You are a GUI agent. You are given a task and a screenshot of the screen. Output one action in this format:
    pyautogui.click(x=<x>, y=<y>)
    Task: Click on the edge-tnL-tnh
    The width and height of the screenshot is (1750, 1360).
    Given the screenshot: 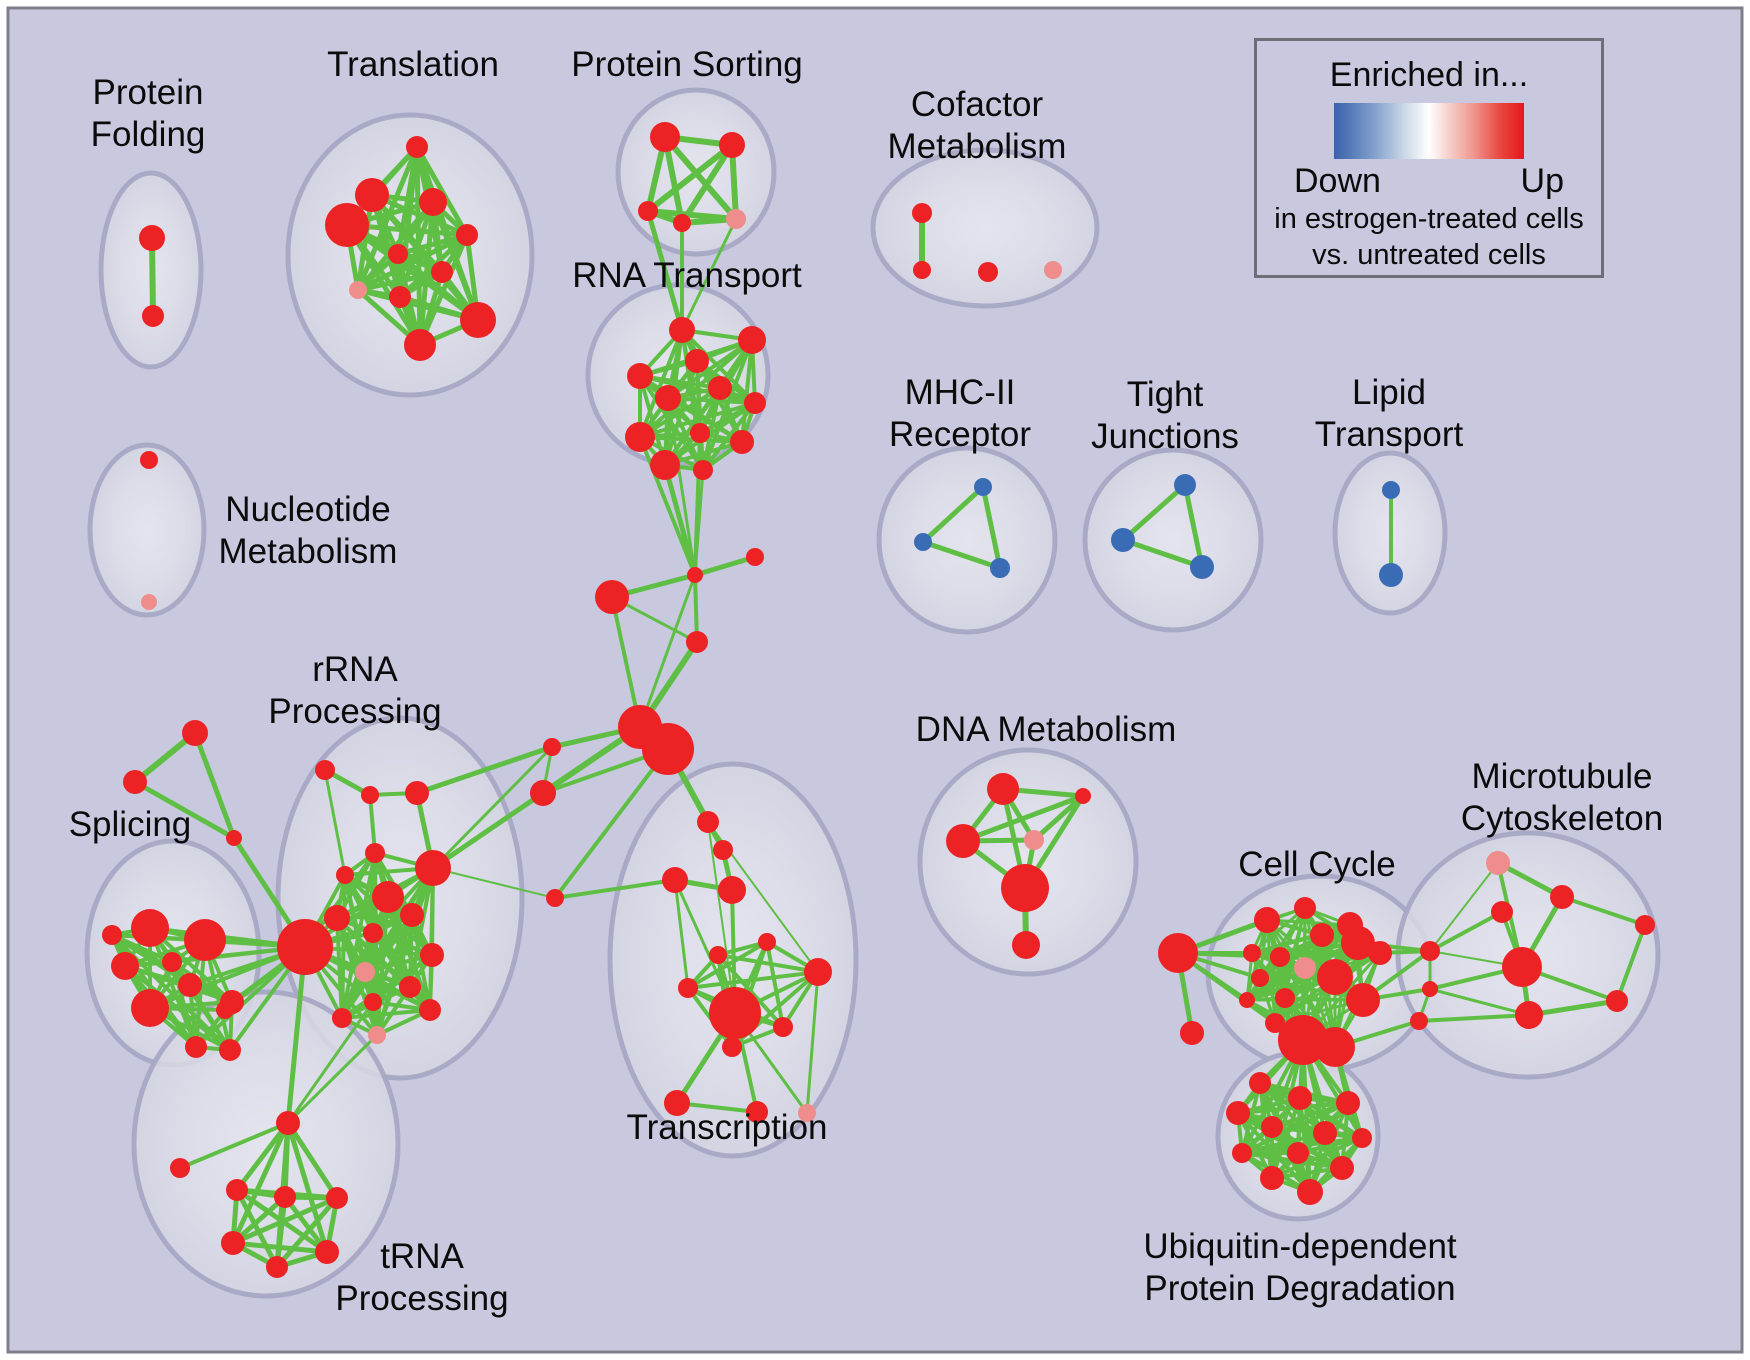 What is the action you would take?
    pyautogui.click(x=234, y=1145)
    